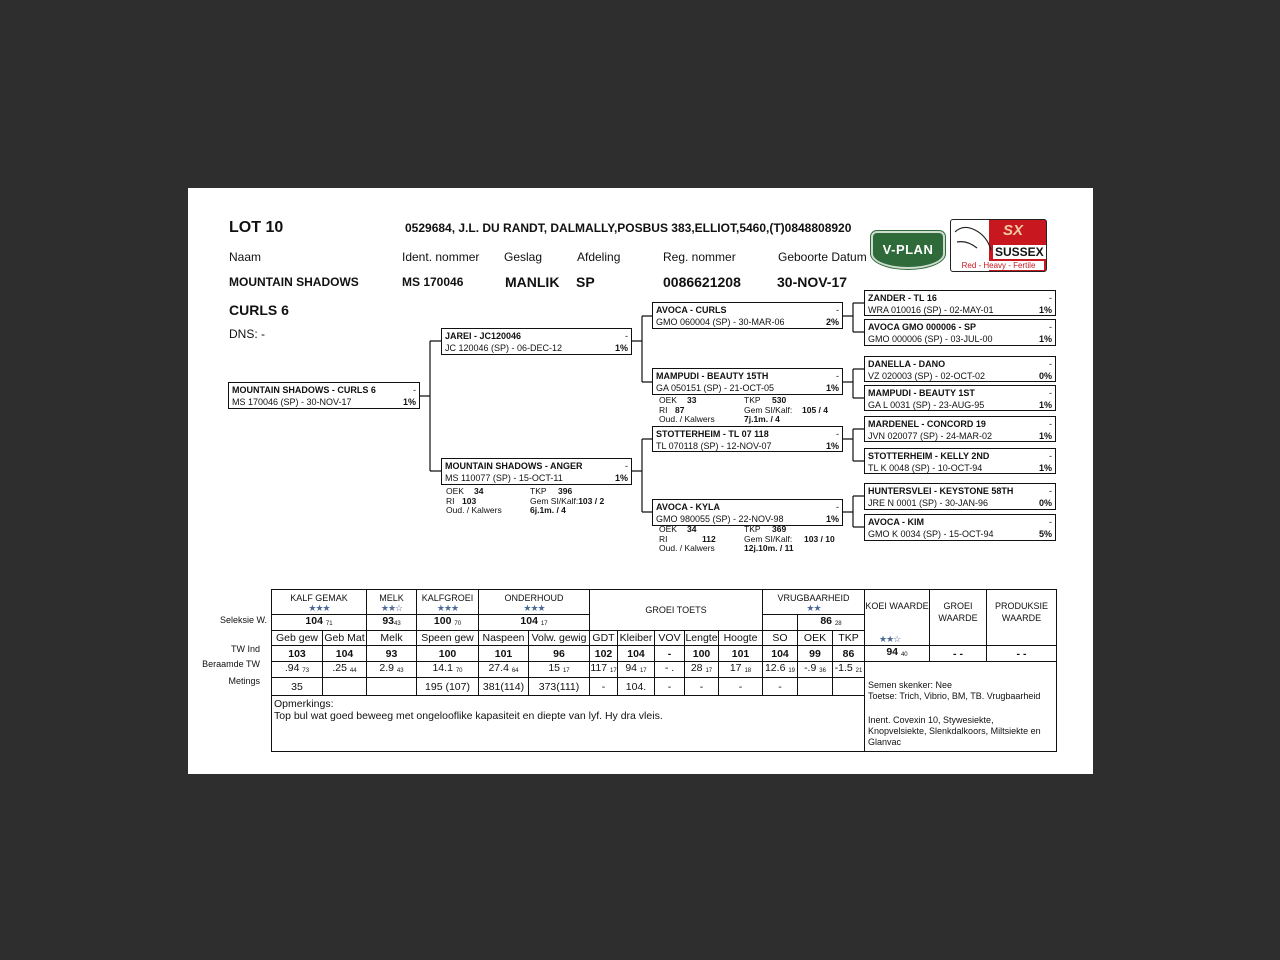 This screenshot has width=1280, height=960. I want to click on tw-ind-cell: 102, so click(603, 653).